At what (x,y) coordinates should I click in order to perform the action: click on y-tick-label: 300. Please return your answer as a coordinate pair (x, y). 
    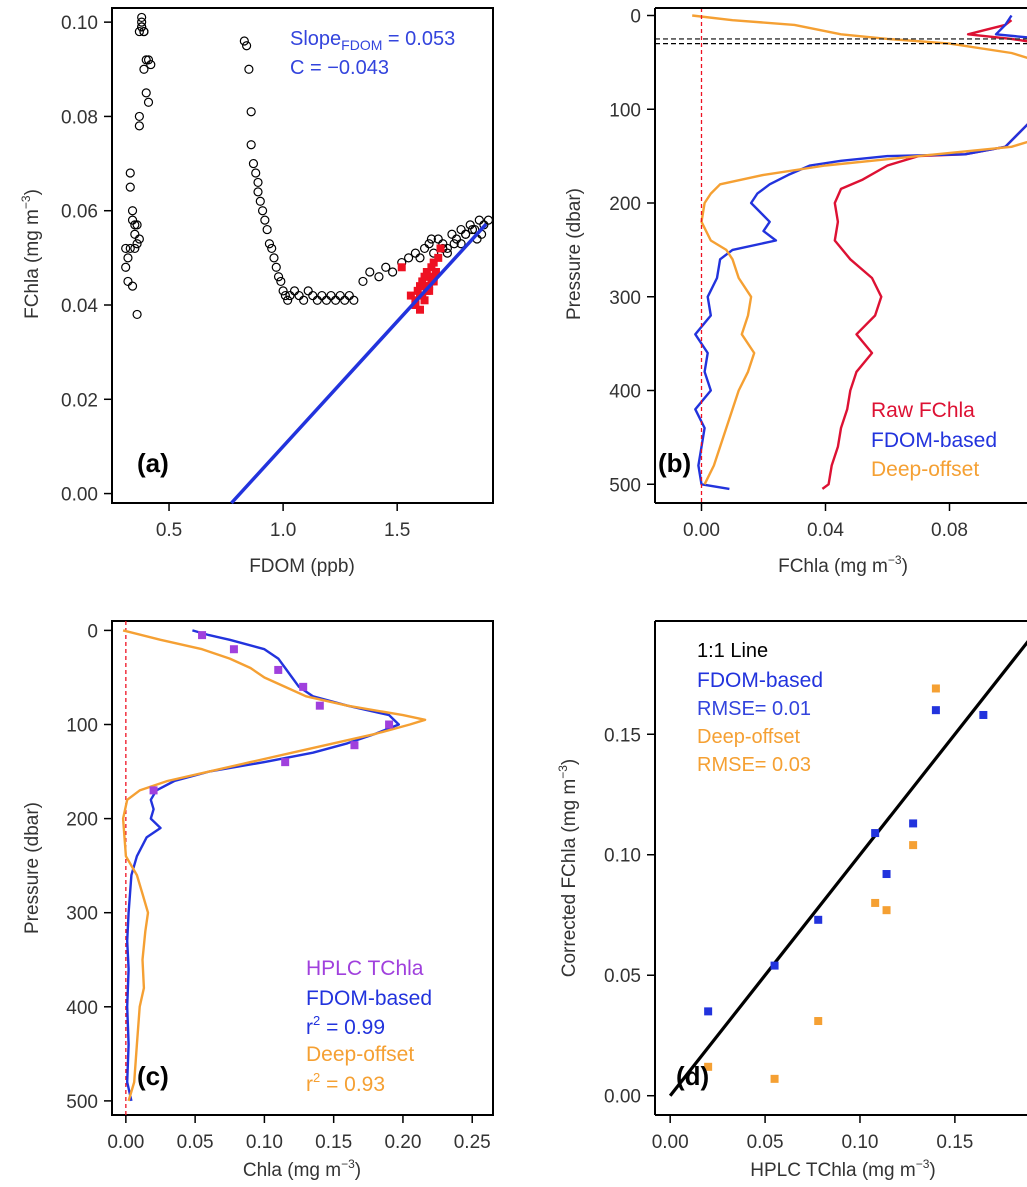
    Looking at the image, I should click on (625, 298).